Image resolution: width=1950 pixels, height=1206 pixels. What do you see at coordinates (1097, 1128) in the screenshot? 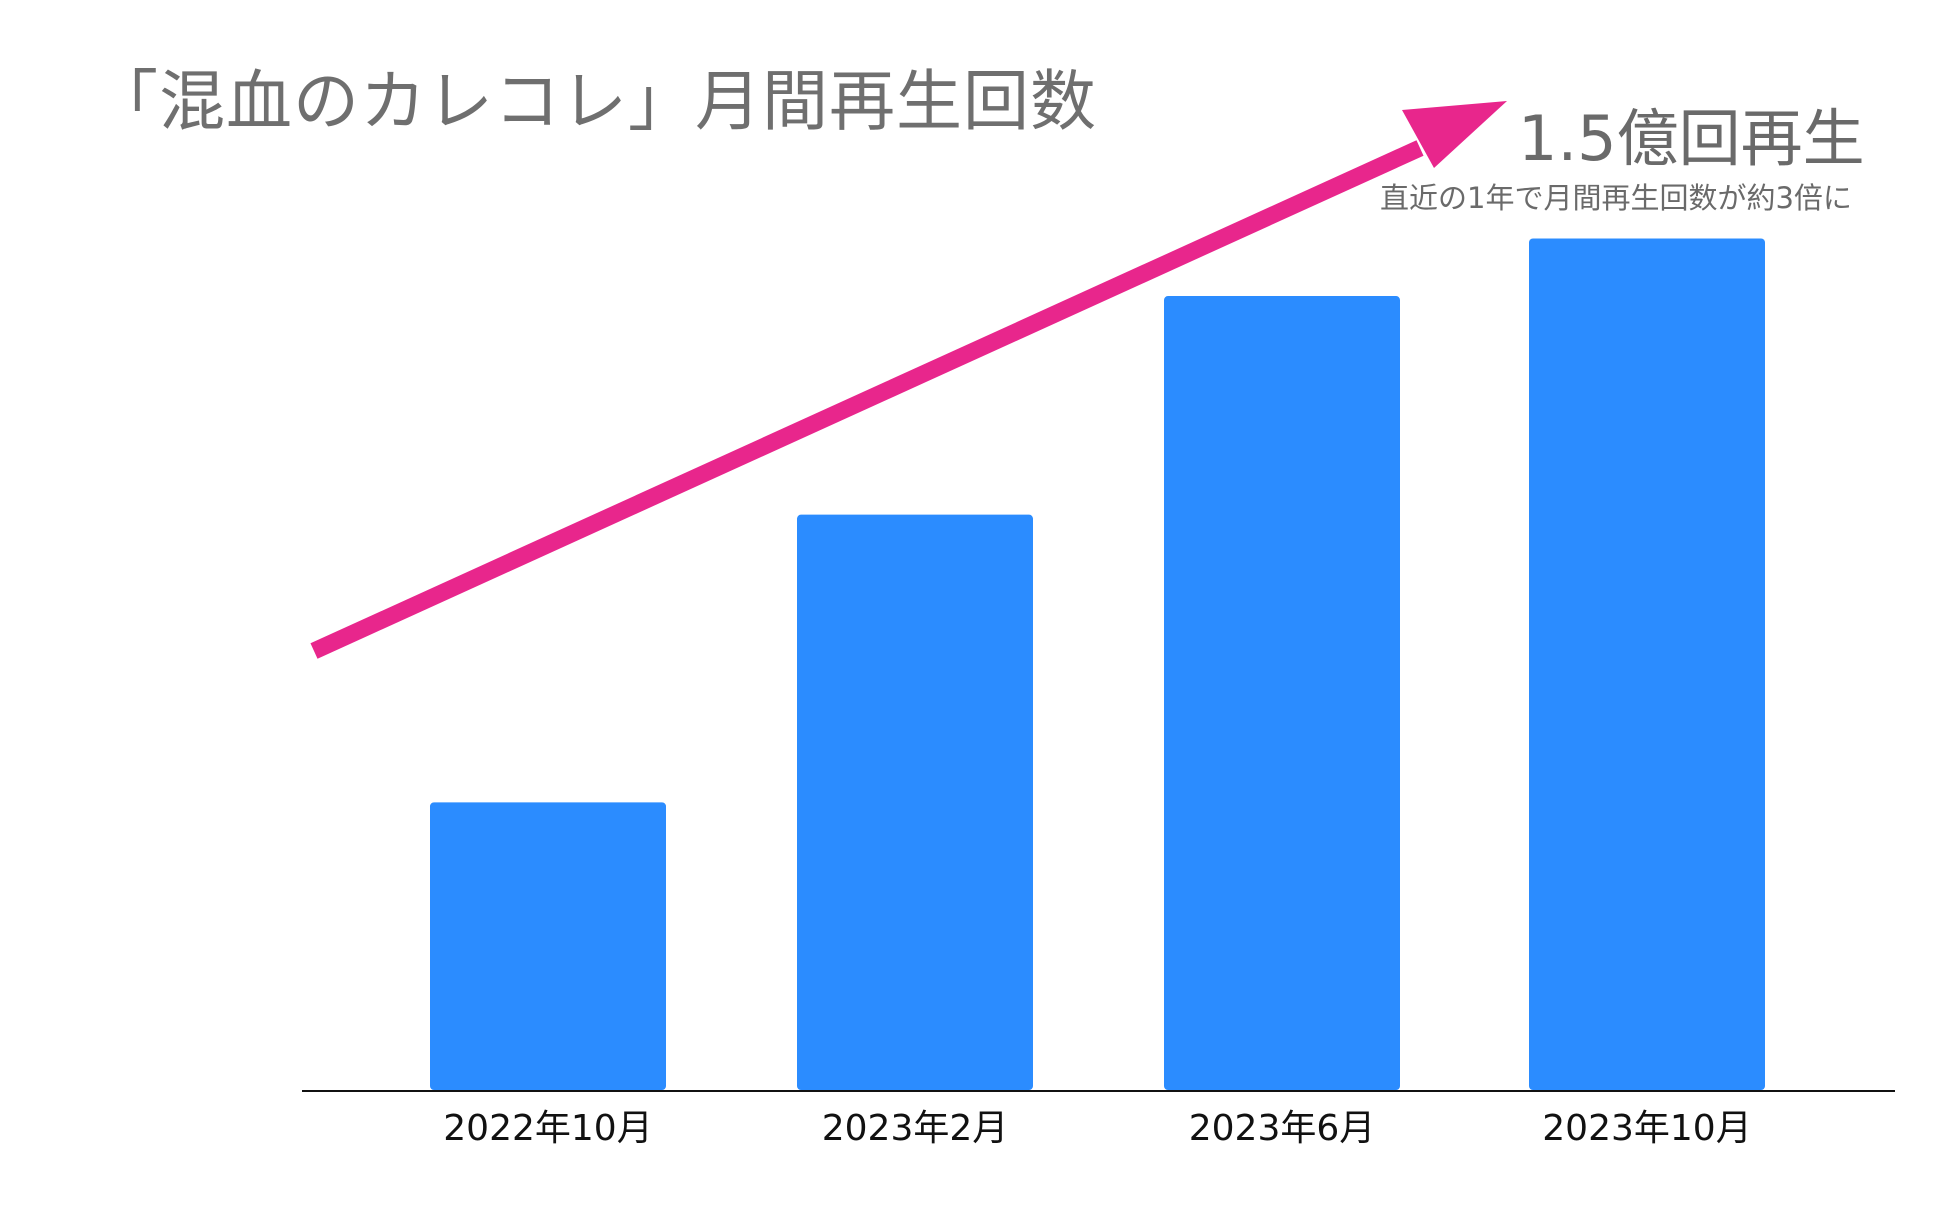
I see `x-tick-labels: 2022年10月 2023年2月 2023年6月 2023年10月` at bounding box center [1097, 1128].